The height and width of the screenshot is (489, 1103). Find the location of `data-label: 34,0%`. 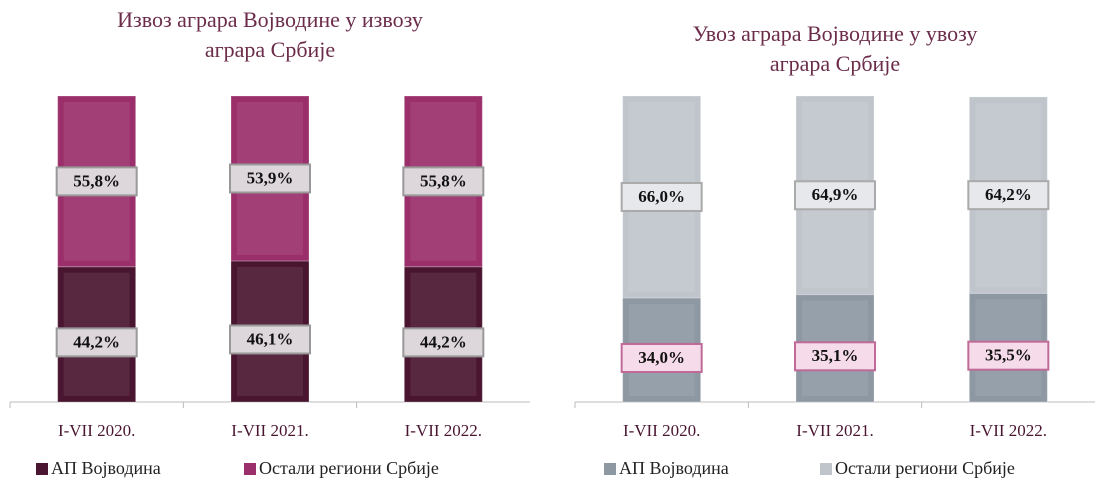

data-label: 34,0% is located at coordinates (661, 357).